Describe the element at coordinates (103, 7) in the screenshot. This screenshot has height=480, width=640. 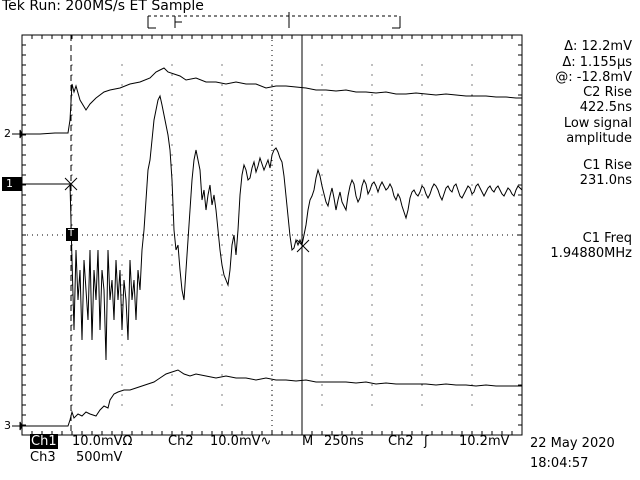
I see `status-title: Tek Run: 200MS/s ET Sample` at that location.